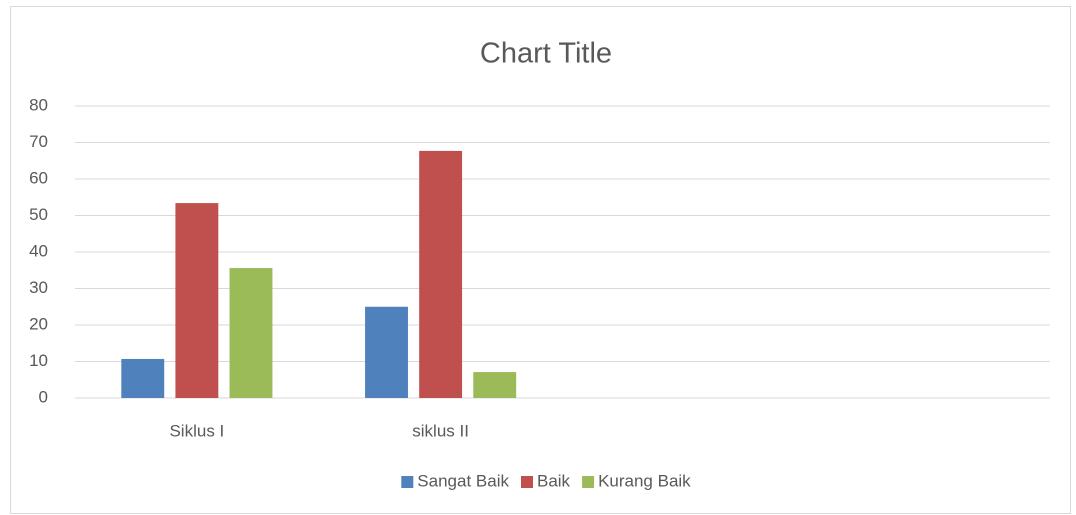  I want to click on chart-title: Chart Title, so click(546, 54).